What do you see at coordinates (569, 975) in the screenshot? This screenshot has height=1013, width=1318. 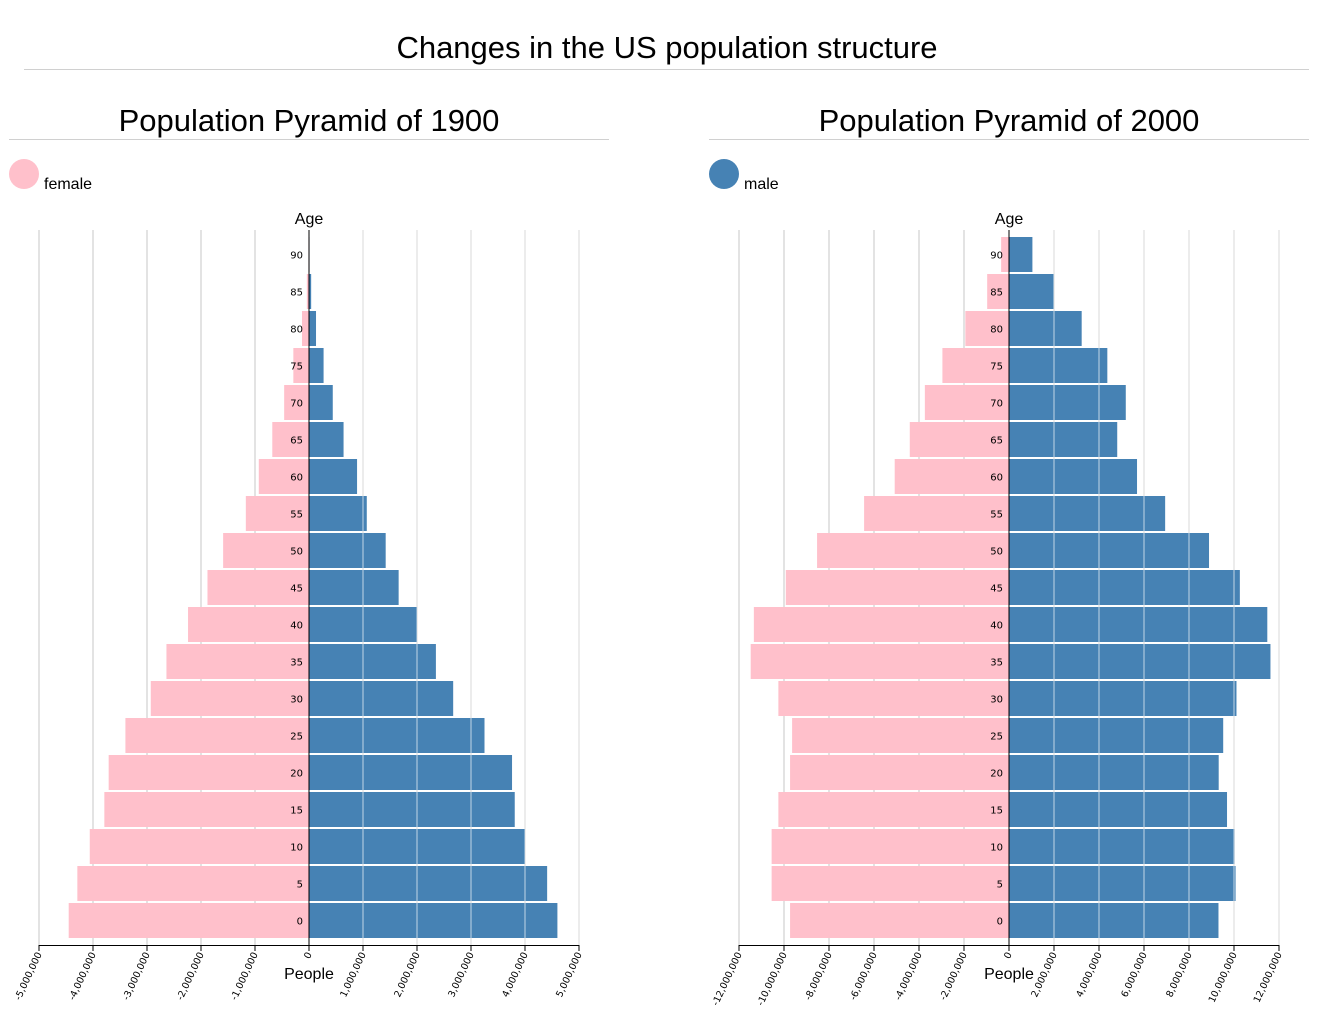 I see `x-tick-label: 5,000,000` at bounding box center [569, 975].